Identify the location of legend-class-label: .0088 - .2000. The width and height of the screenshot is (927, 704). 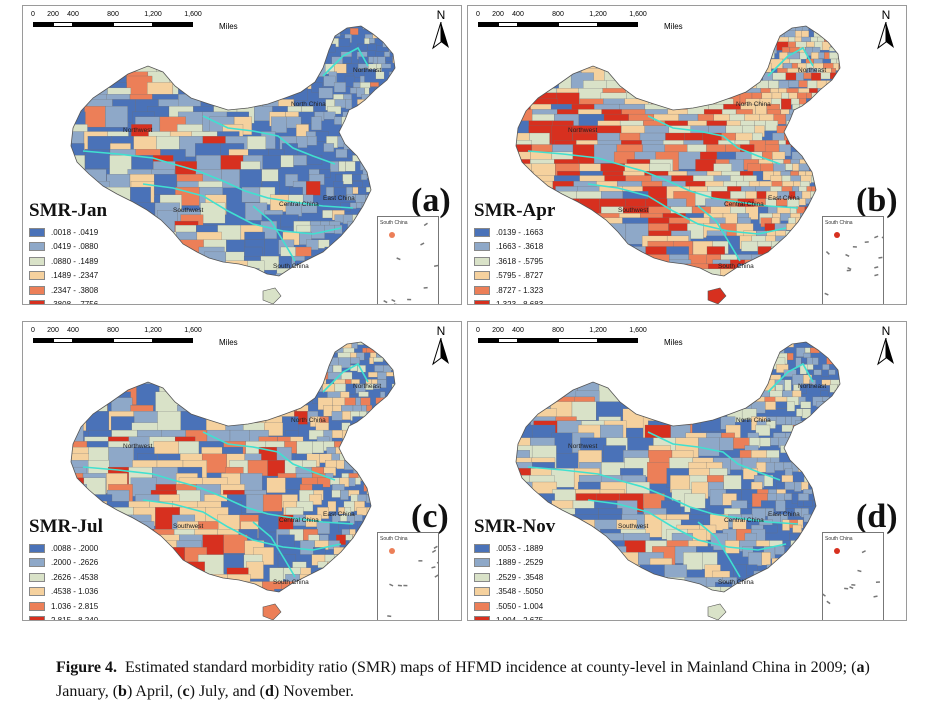
(75, 548).